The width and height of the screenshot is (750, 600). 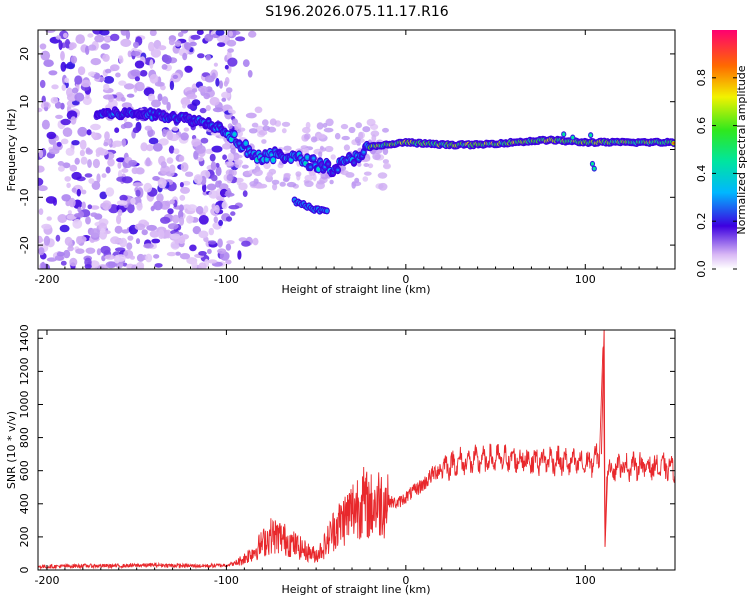 I want to click on snr-ylabel: SNR (10 * v/v), so click(x=11, y=450).